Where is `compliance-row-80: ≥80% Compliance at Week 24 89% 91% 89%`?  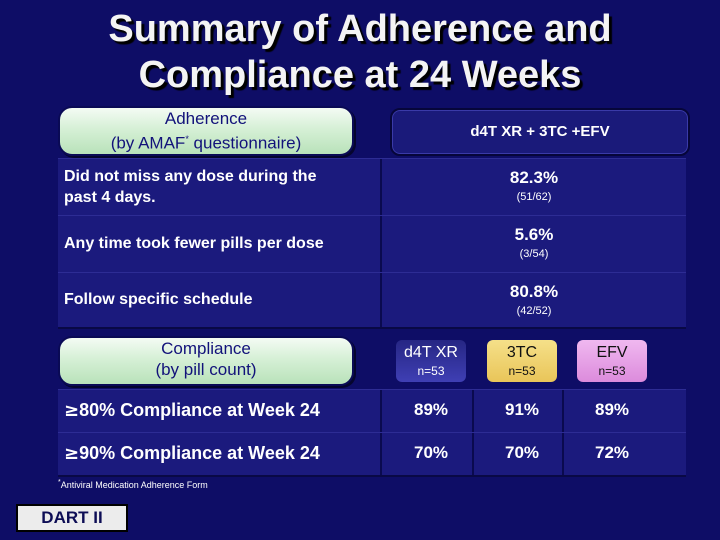 compliance-row-80: ≥80% Compliance at Week 24 89% 91% 89% is located at coordinates (372, 411).